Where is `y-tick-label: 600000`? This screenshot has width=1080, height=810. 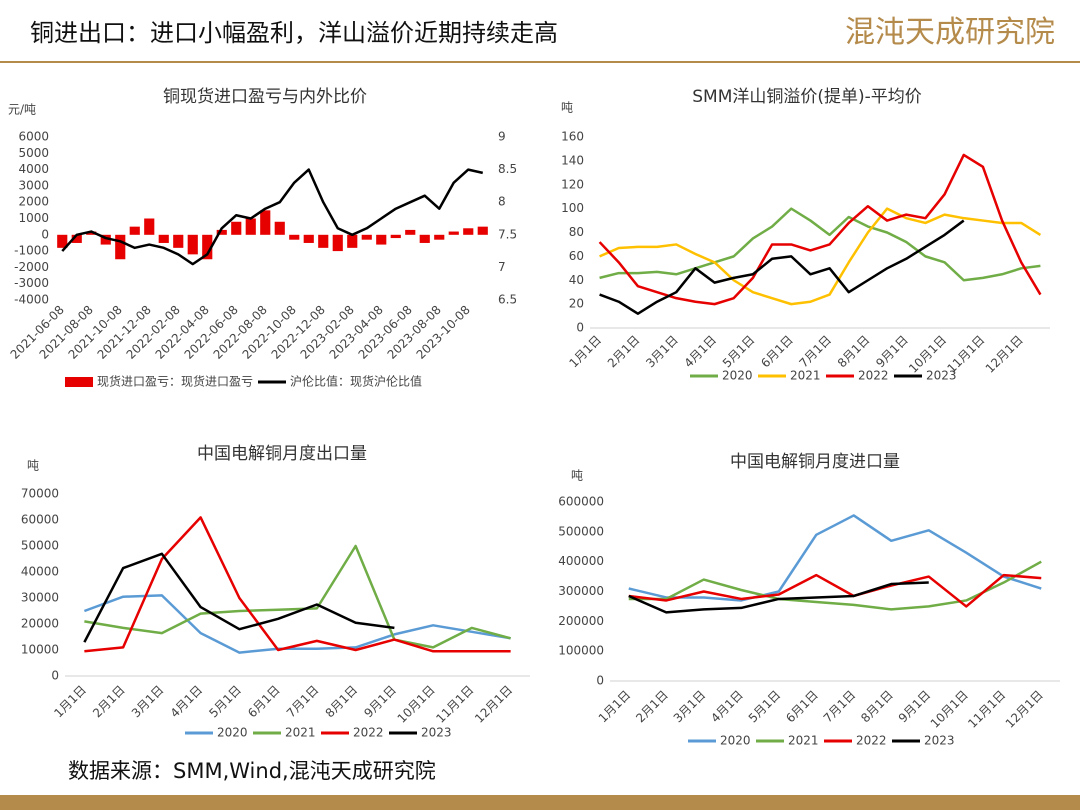
y-tick-label: 600000 is located at coordinates (581, 502).